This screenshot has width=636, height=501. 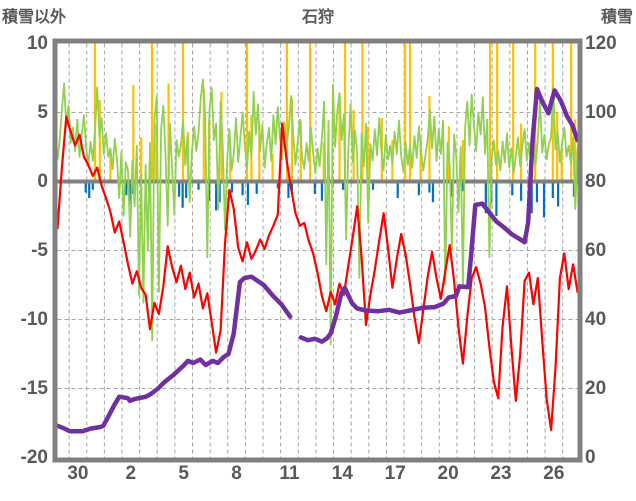 What do you see at coordinates (342, 473) in the screenshot?
I see `x-axis-tick: 14` at bounding box center [342, 473].